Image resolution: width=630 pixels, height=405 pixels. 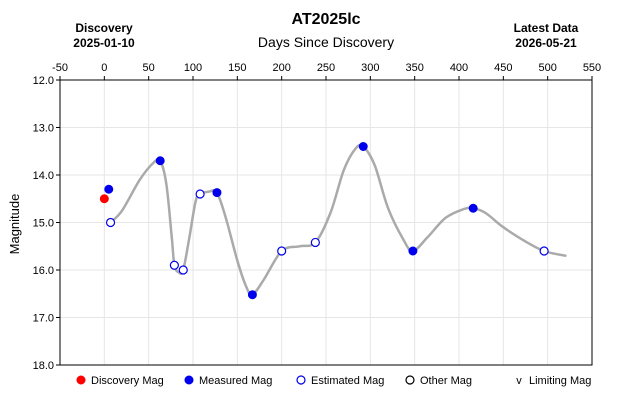 What do you see at coordinates (43, 176) in the screenshot?
I see `y-tick-label: 14.0` at bounding box center [43, 176].